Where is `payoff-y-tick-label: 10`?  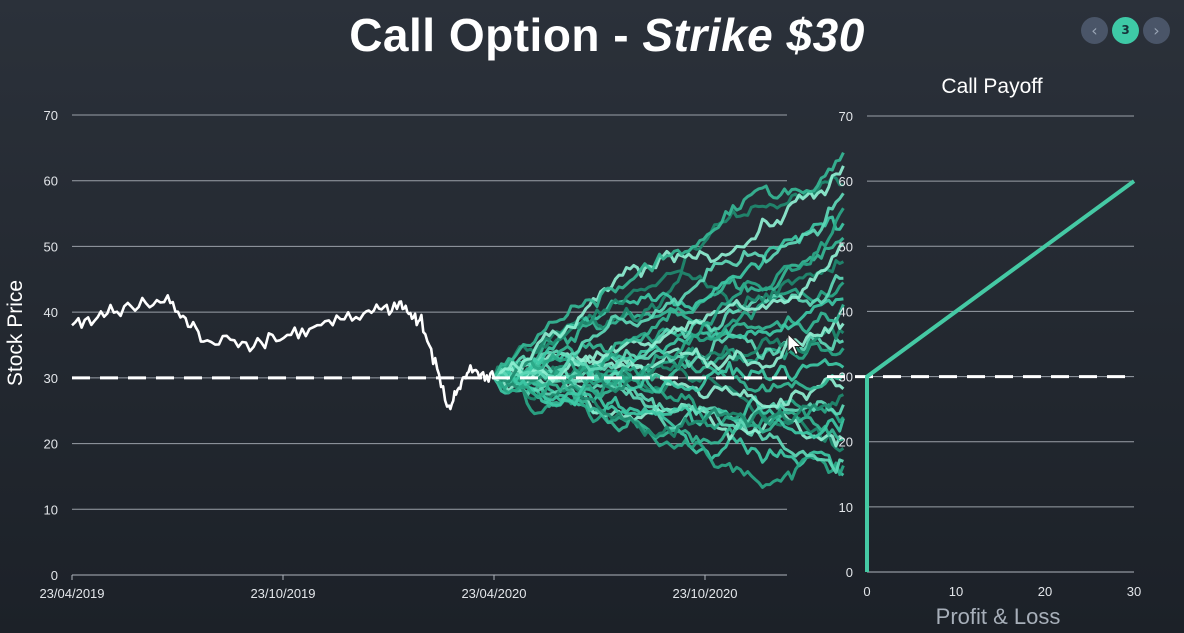
payoff-y-tick-label: 10 is located at coordinates (846, 507).